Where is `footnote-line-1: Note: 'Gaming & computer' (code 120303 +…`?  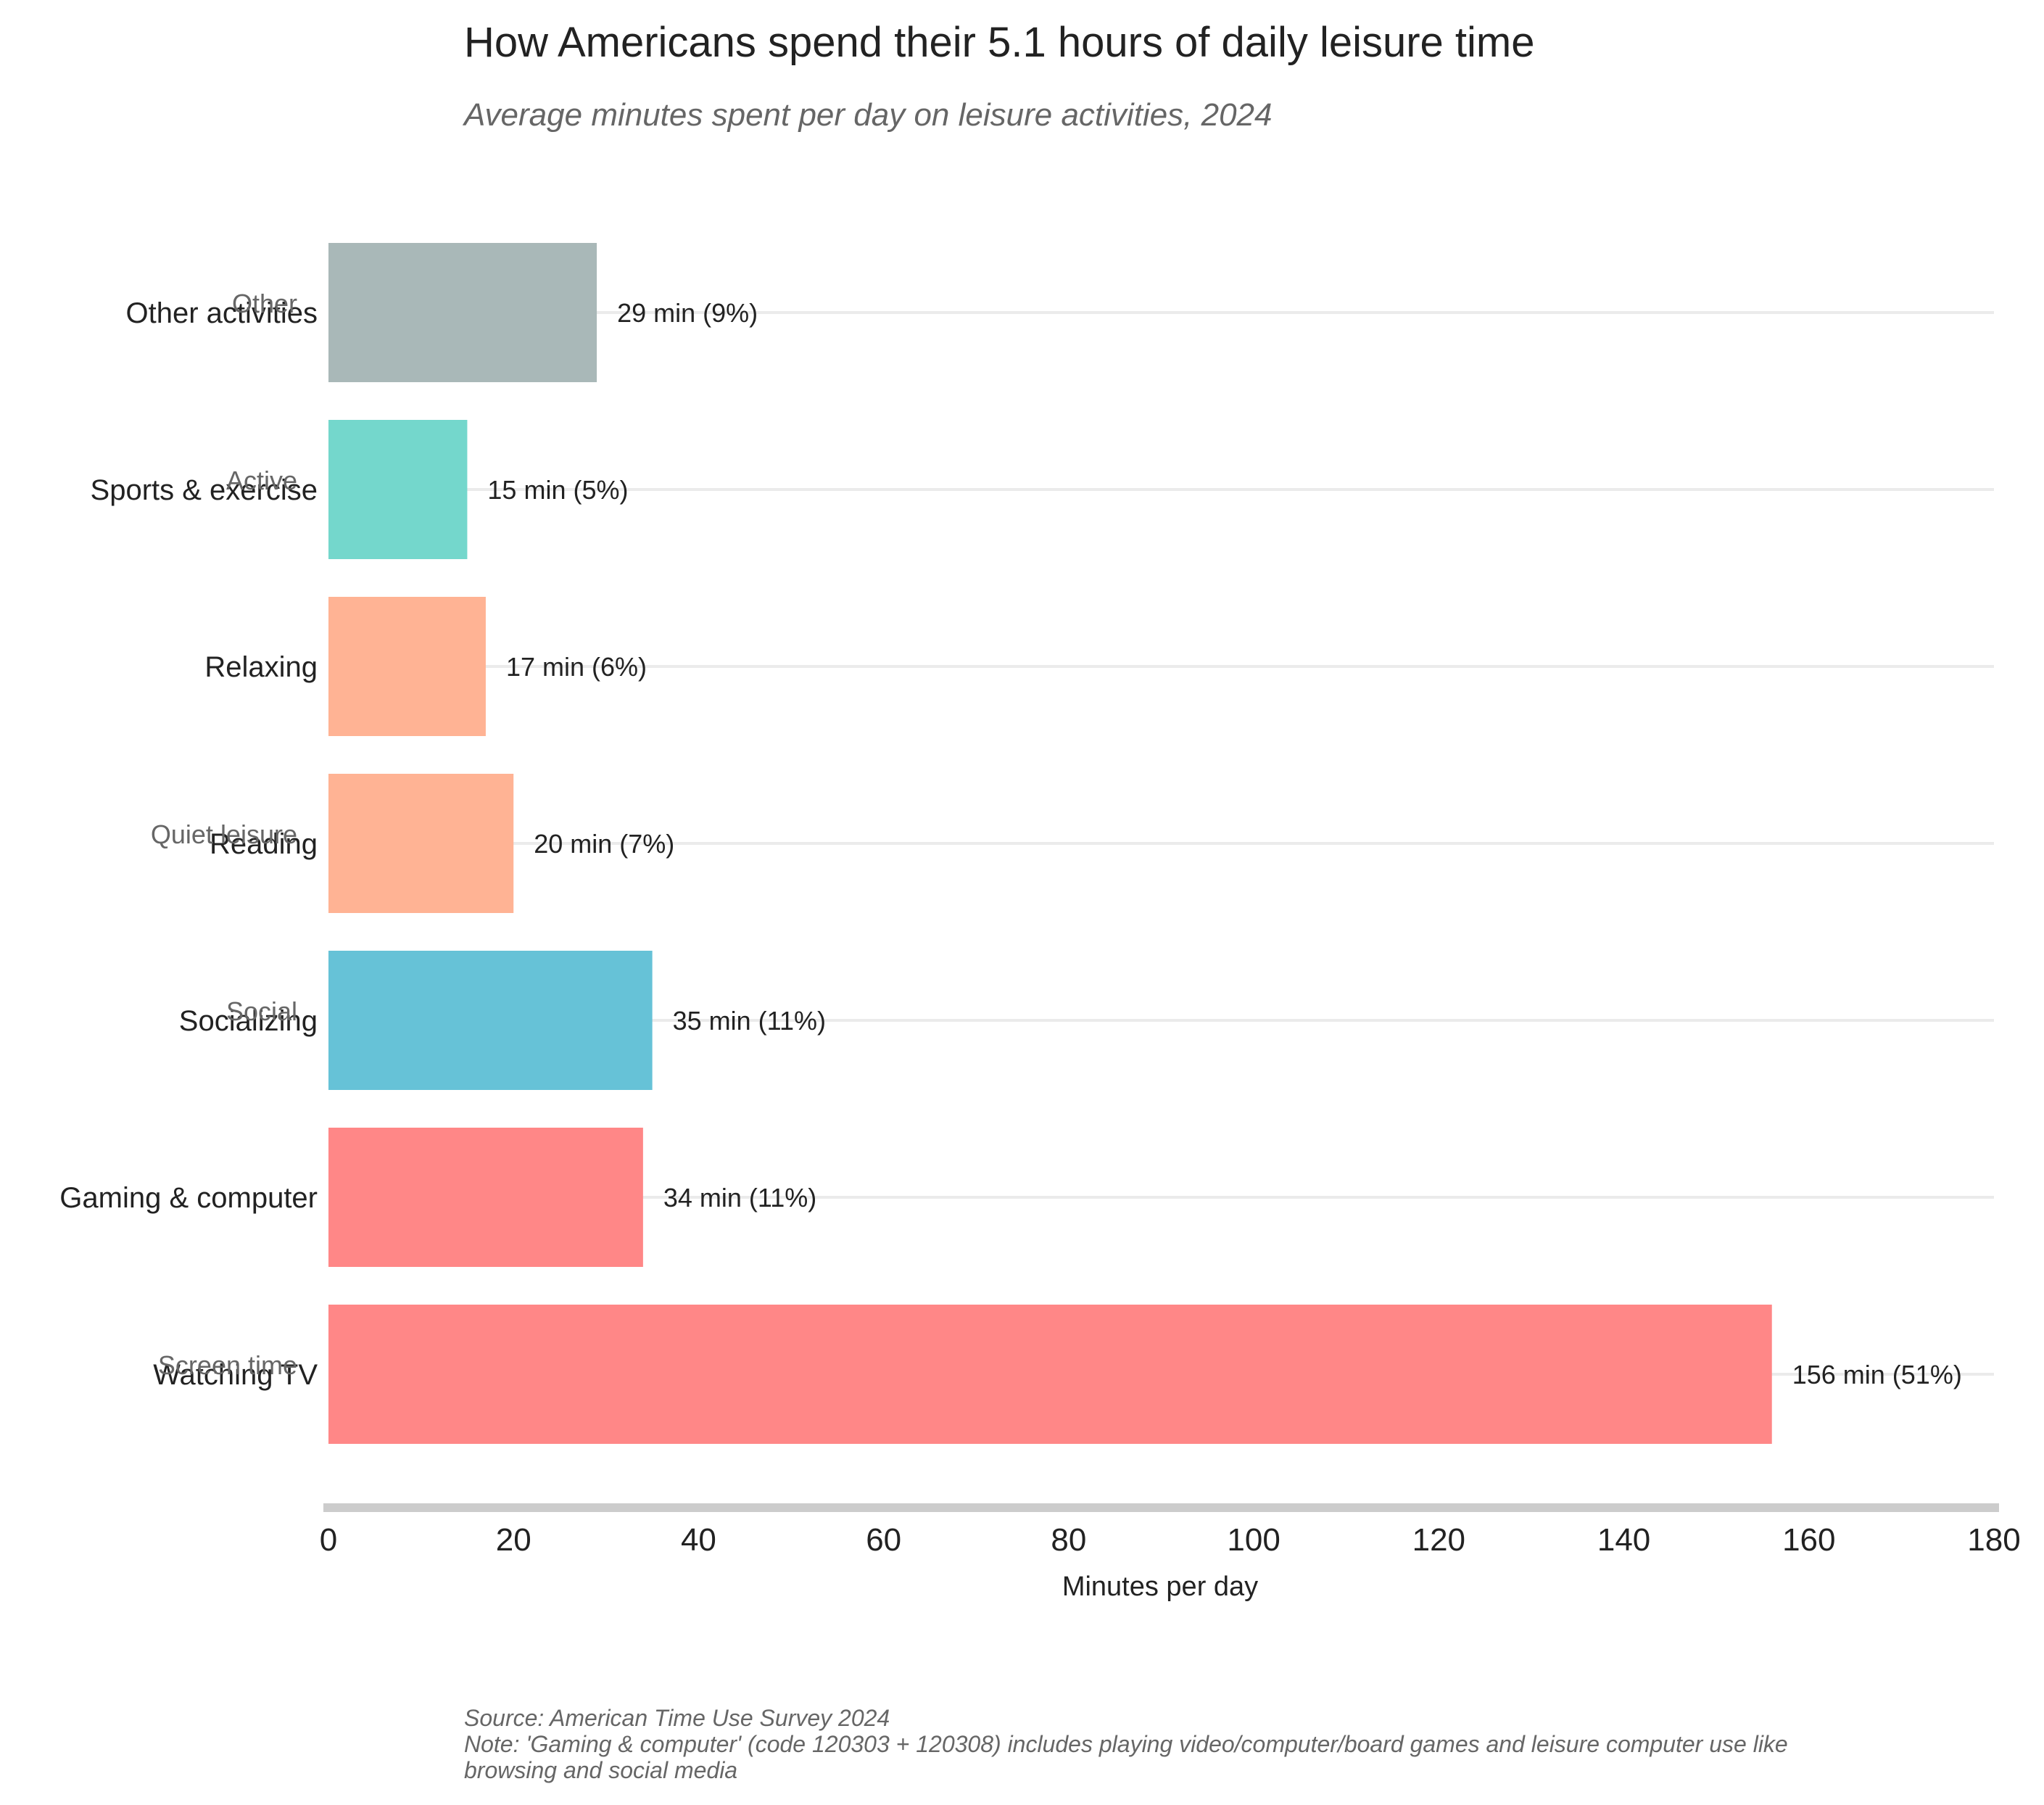 footnote-line-1: Note: 'Gaming & computer' (code 120303 +… is located at coordinates (1126, 1744).